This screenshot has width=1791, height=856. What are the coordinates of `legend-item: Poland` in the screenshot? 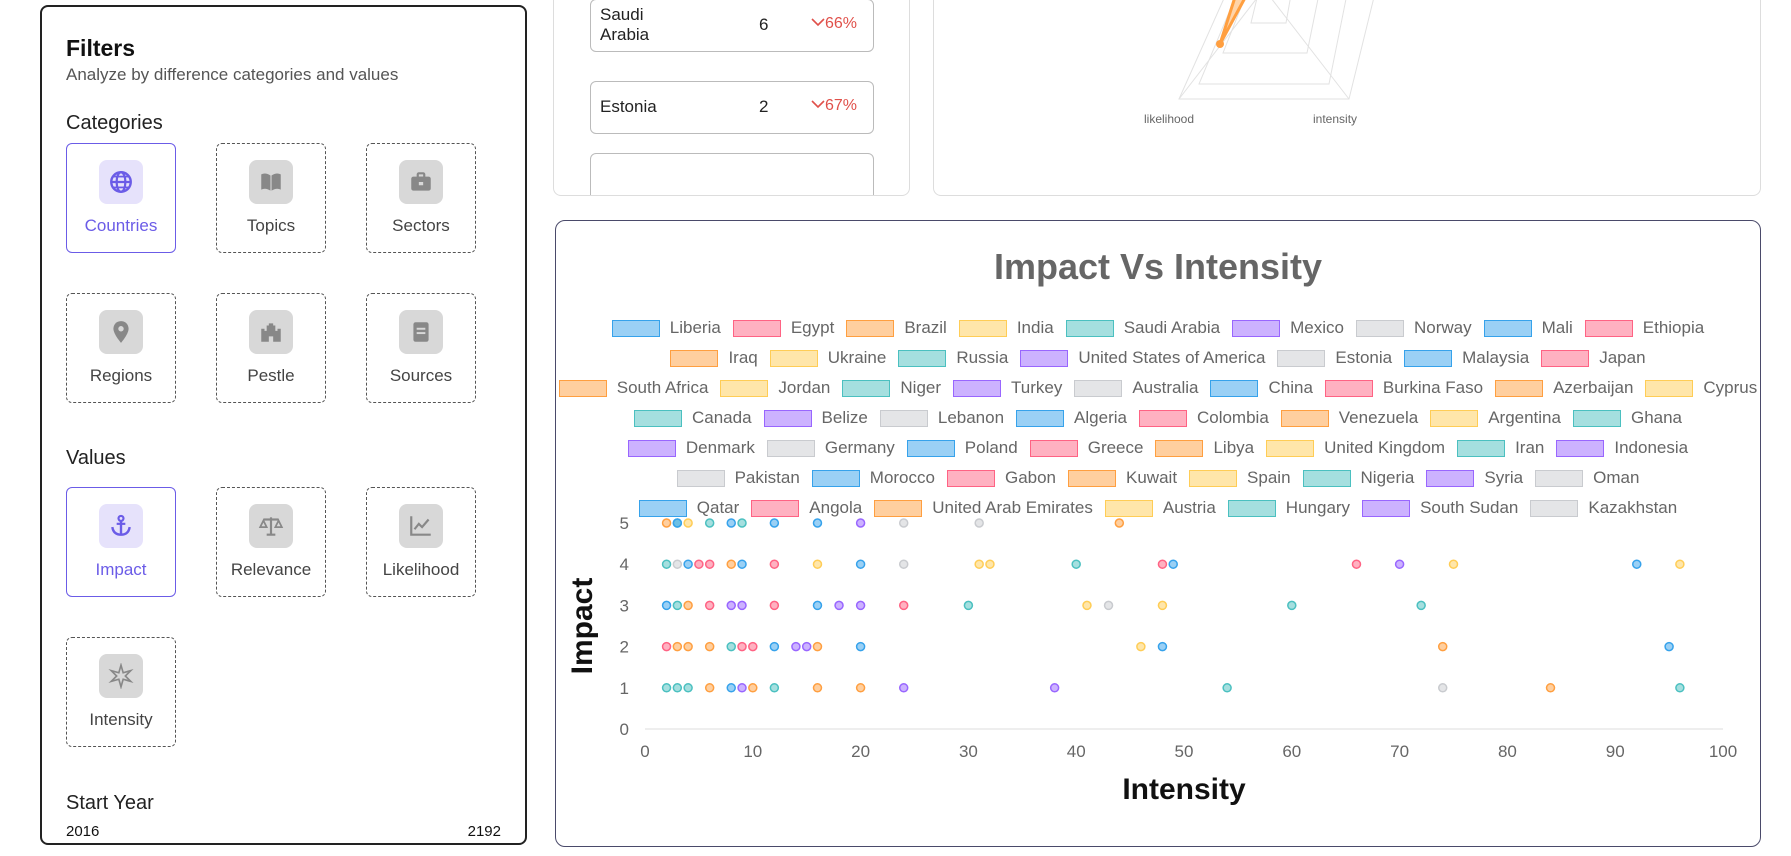 It's located at (962, 448).